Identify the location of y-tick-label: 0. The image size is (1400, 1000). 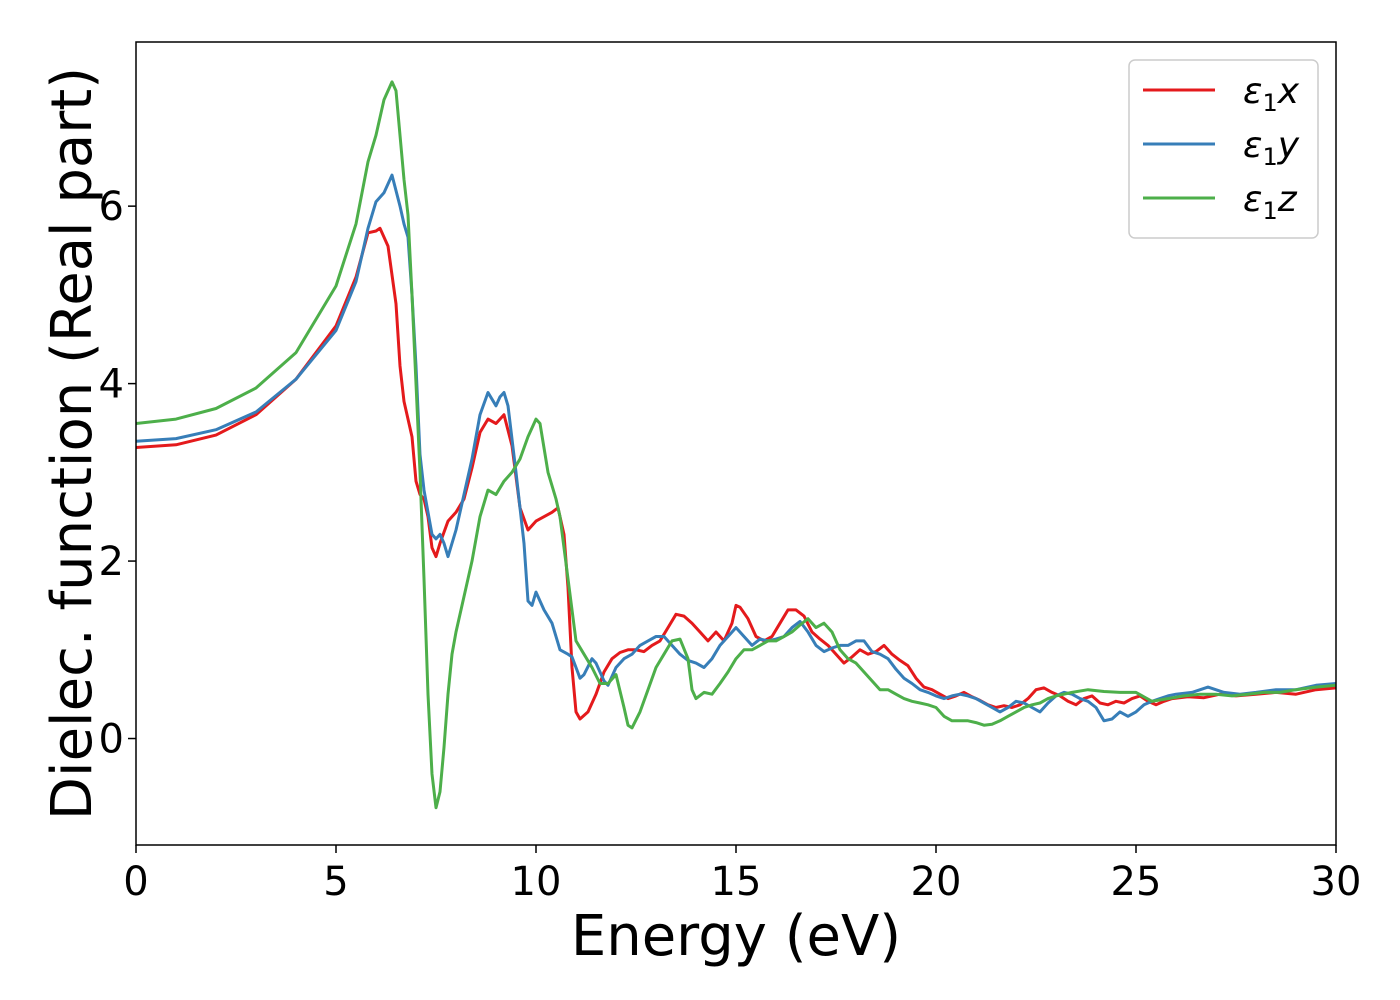
(111, 740).